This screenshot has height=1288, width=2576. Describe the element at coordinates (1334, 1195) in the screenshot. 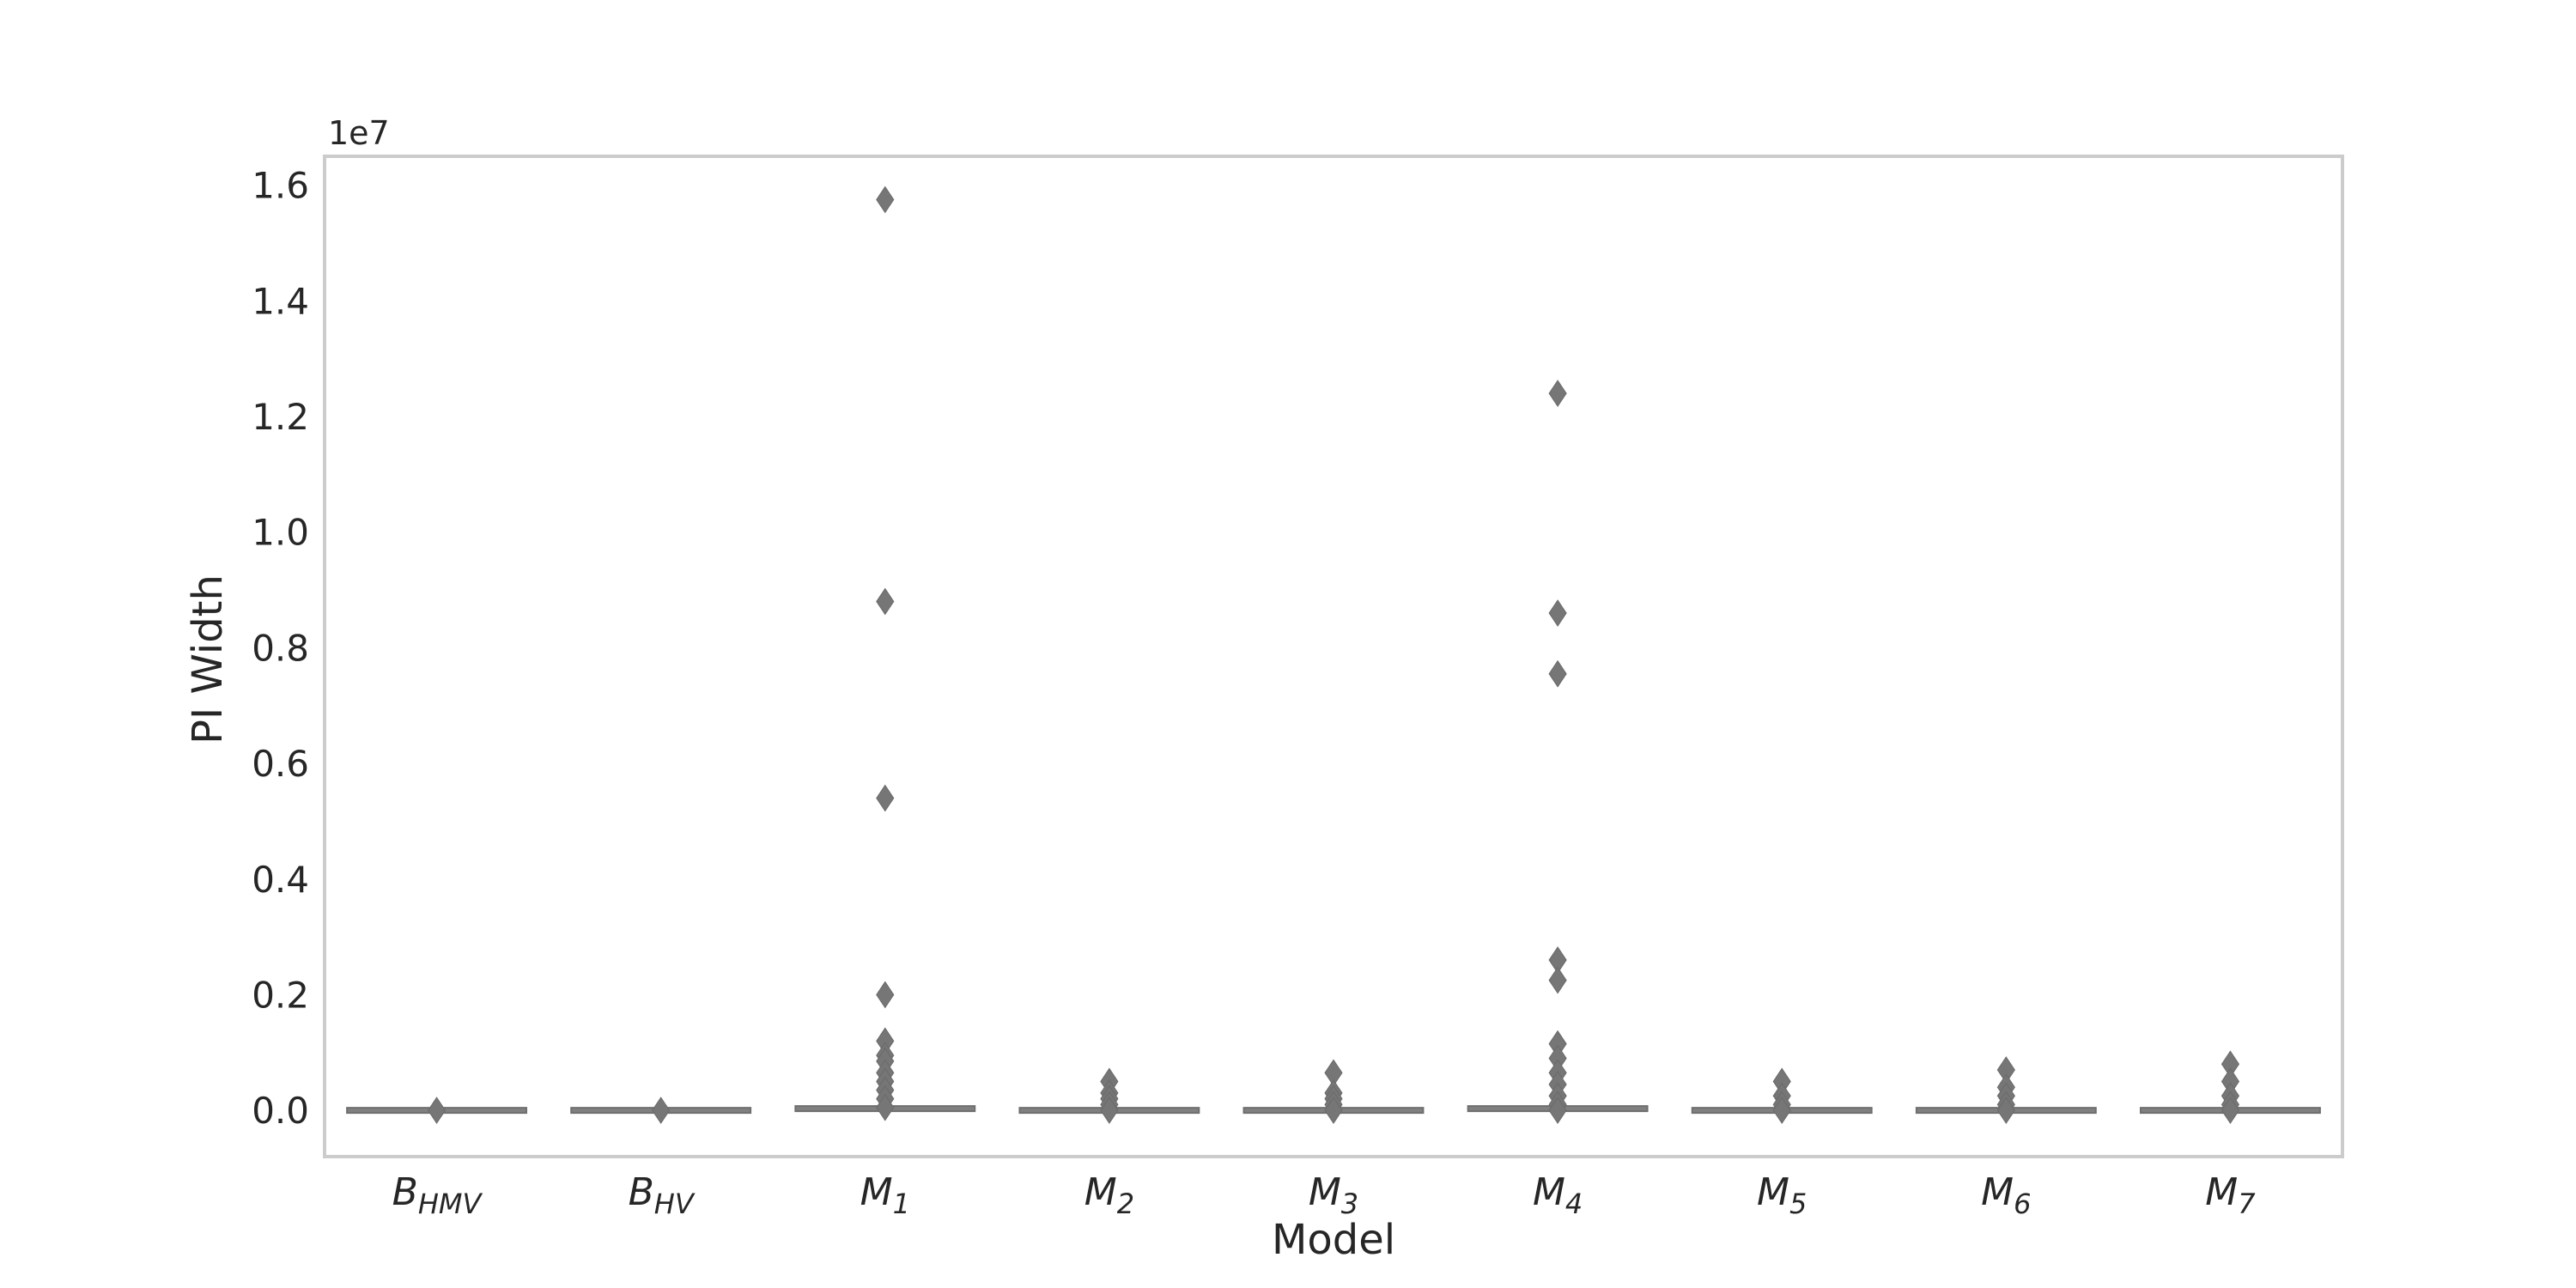

I see `x-tick-label: M3` at that location.